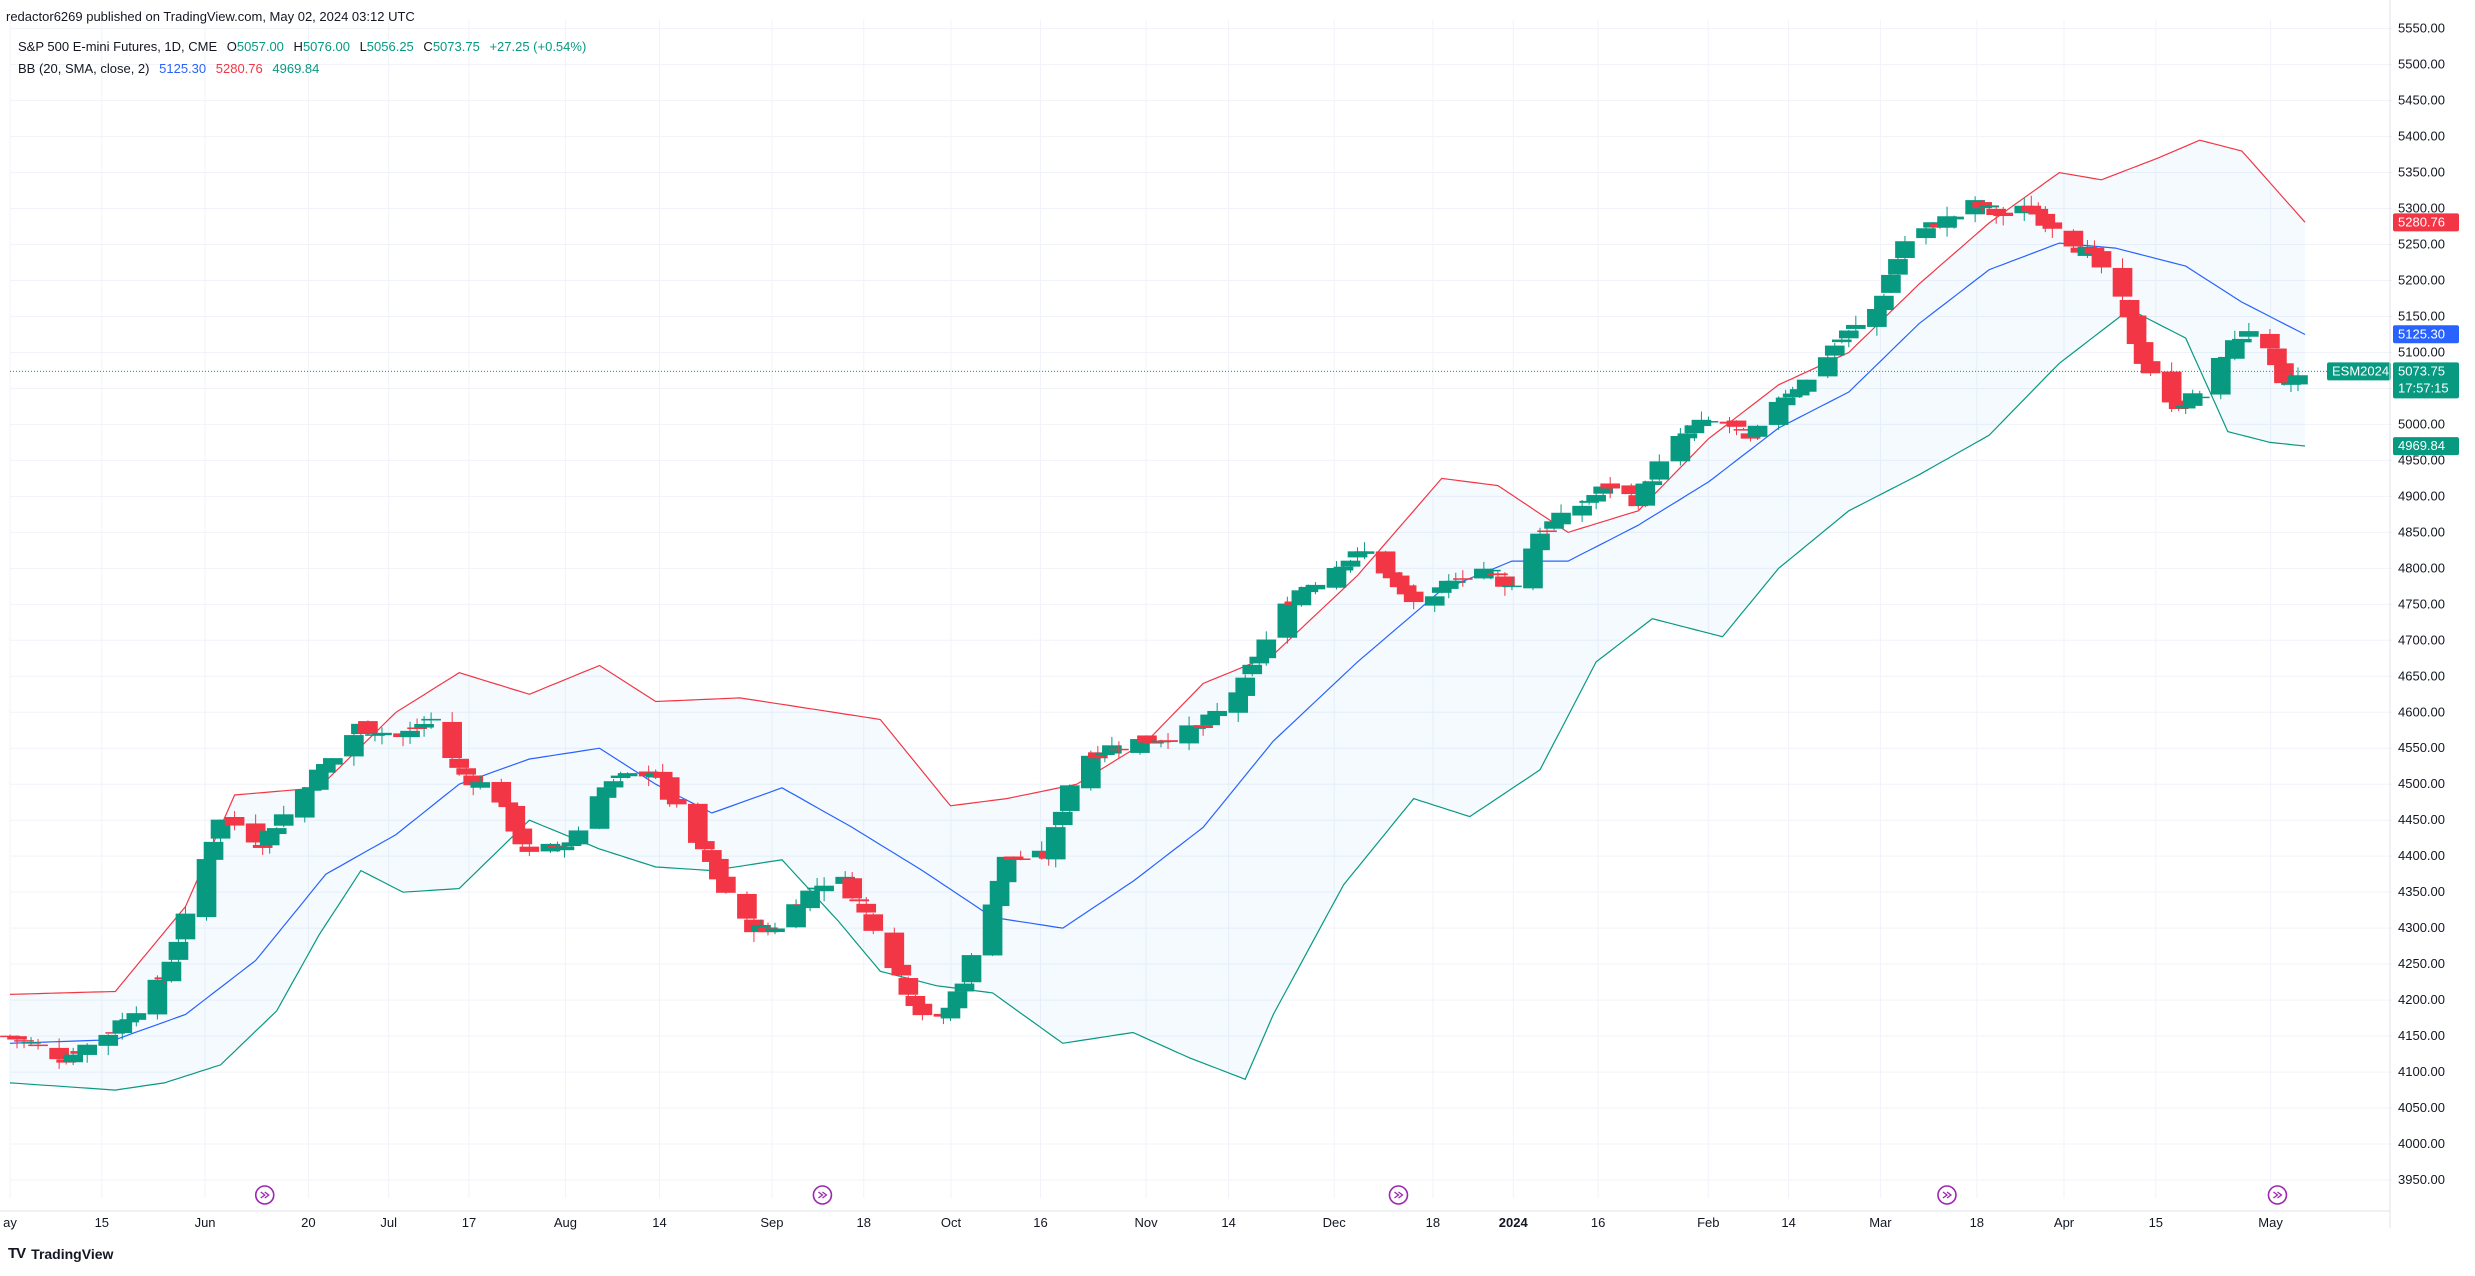 Image resolution: width=2475 pixels, height=1276 pixels. Describe the element at coordinates (2423, 387) in the screenshot. I see `countdown-value: 17:57:15` at that location.